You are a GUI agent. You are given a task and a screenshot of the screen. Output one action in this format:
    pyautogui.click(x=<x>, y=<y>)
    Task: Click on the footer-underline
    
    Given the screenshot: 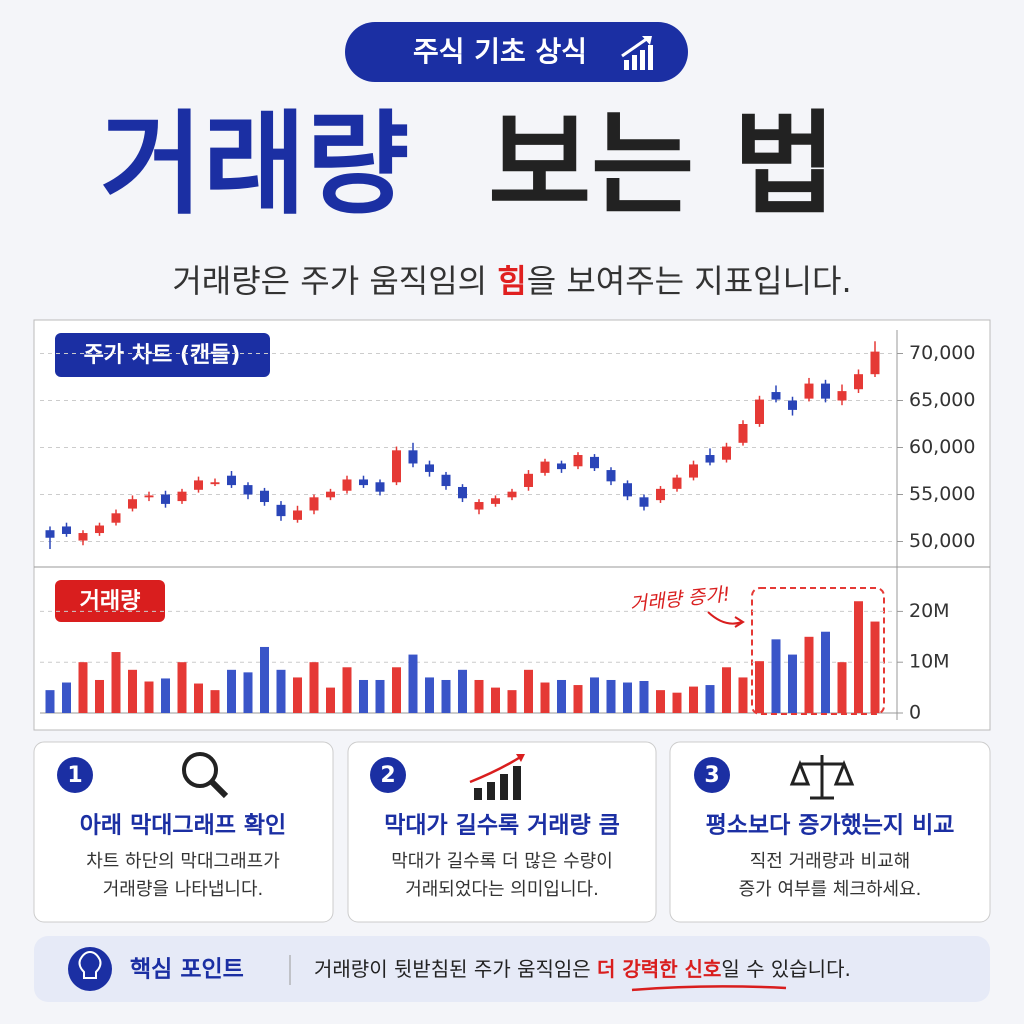 What is the action you would take?
    pyautogui.click(x=709, y=988)
    